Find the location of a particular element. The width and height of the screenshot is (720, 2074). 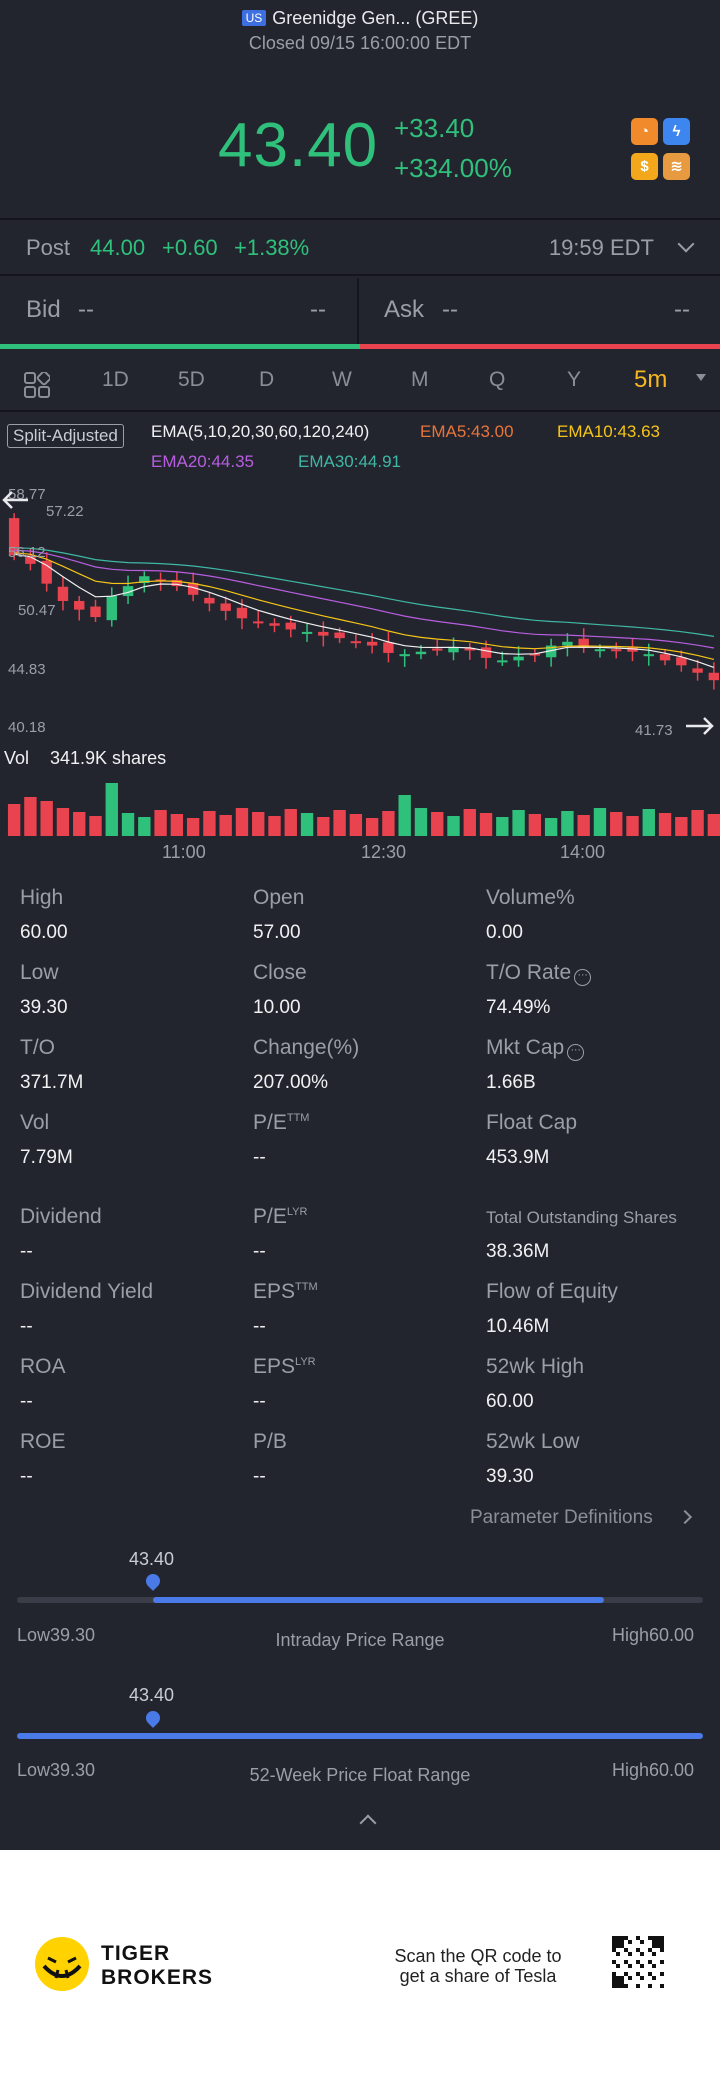

stat-label: P/ELYR is located at coordinates (280, 1217).